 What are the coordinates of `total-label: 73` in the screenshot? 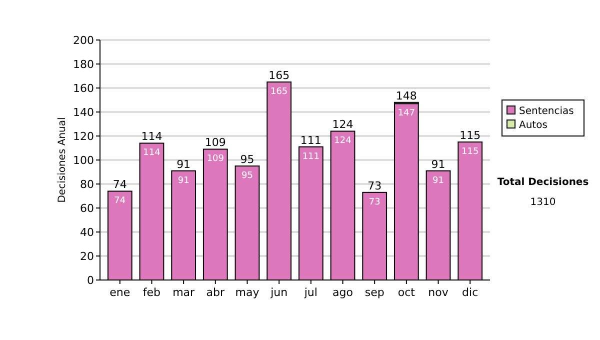 It's located at (375, 185).